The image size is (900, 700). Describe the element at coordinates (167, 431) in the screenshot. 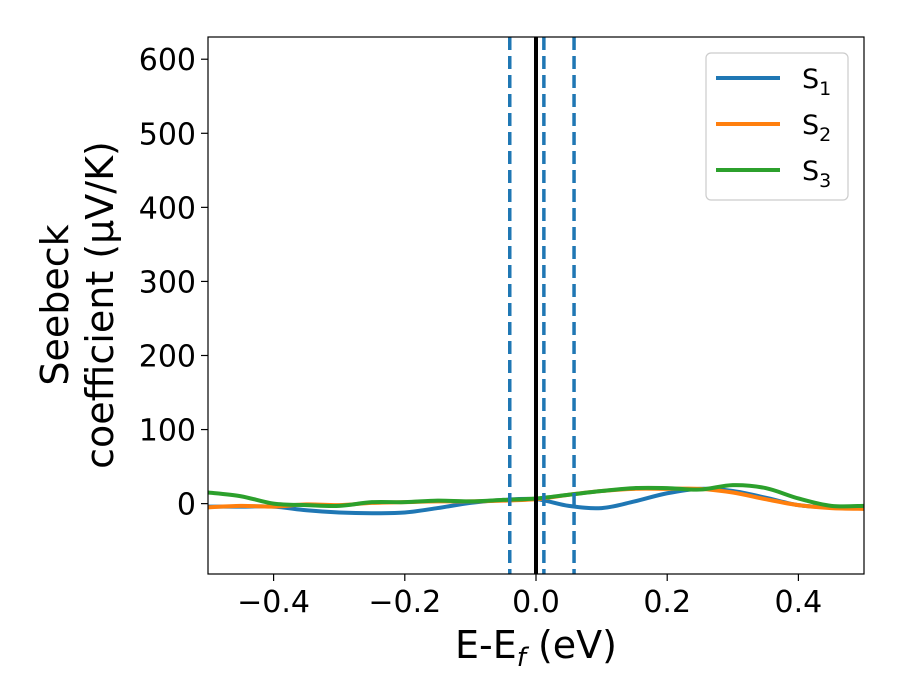

I see `y-tick-label: 100` at that location.